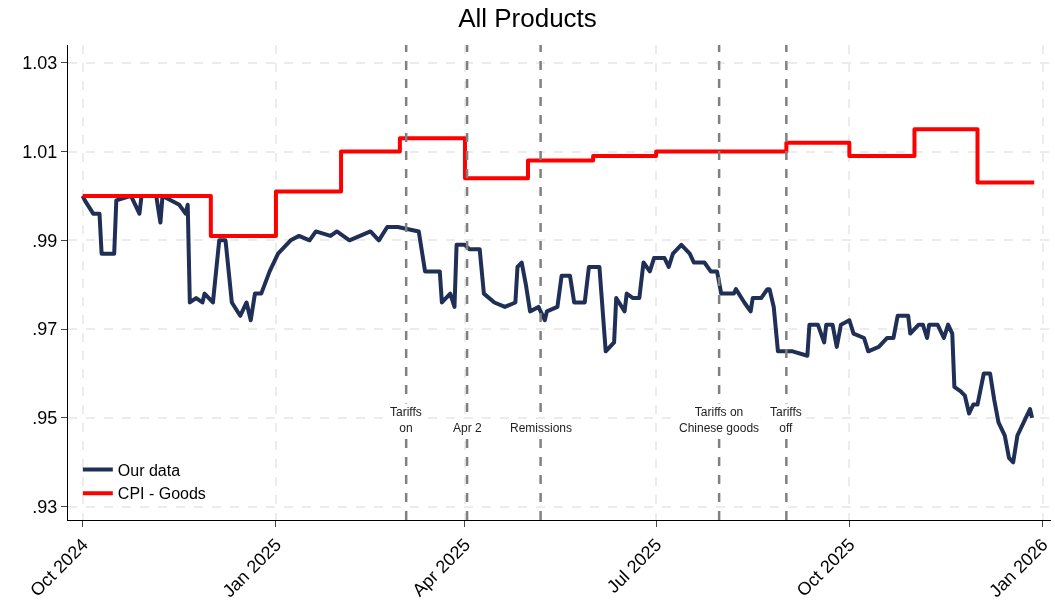  Describe the element at coordinates (406, 420) in the screenshot. I see `ref-line-label: Tariffs on` at that location.